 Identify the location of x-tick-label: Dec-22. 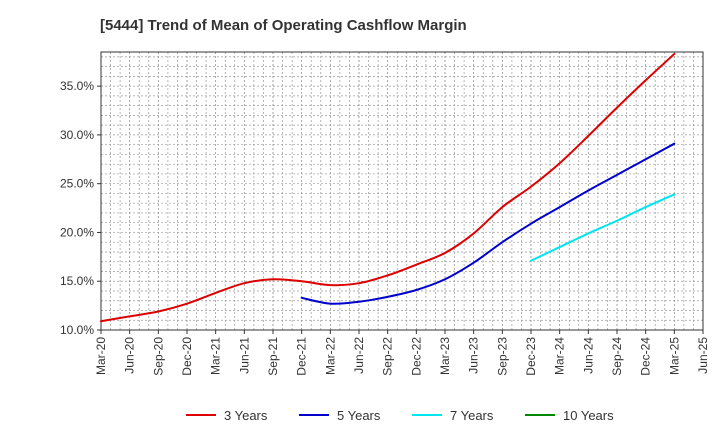
(416, 356).